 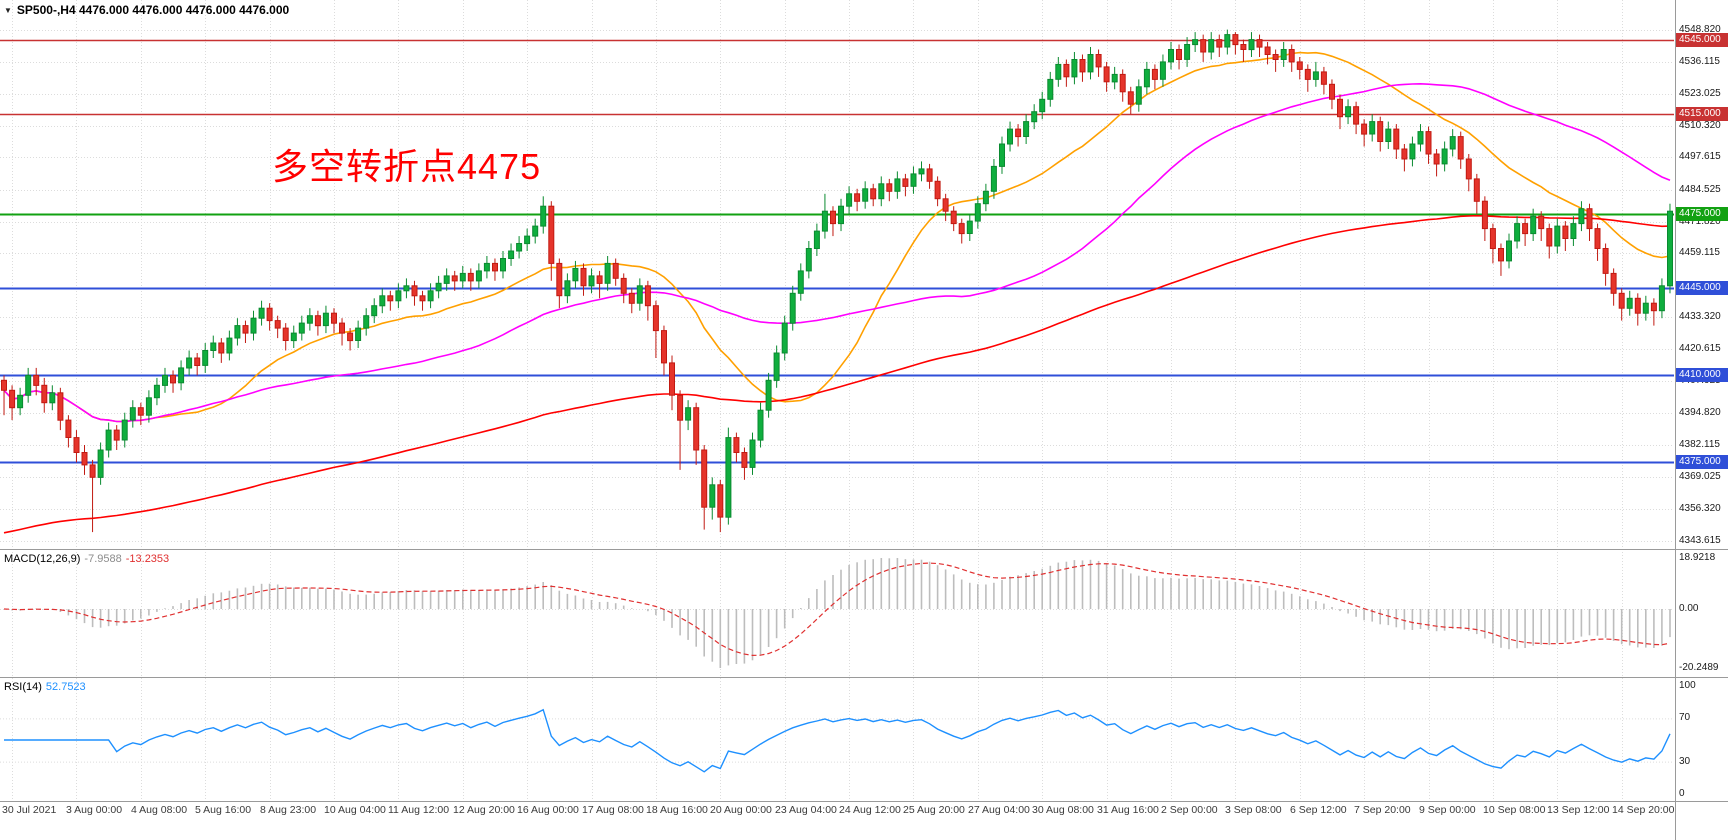 What do you see at coordinates (46, 10) in the screenshot?
I see `symbol-period-label: SP500-,H4` at bounding box center [46, 10].